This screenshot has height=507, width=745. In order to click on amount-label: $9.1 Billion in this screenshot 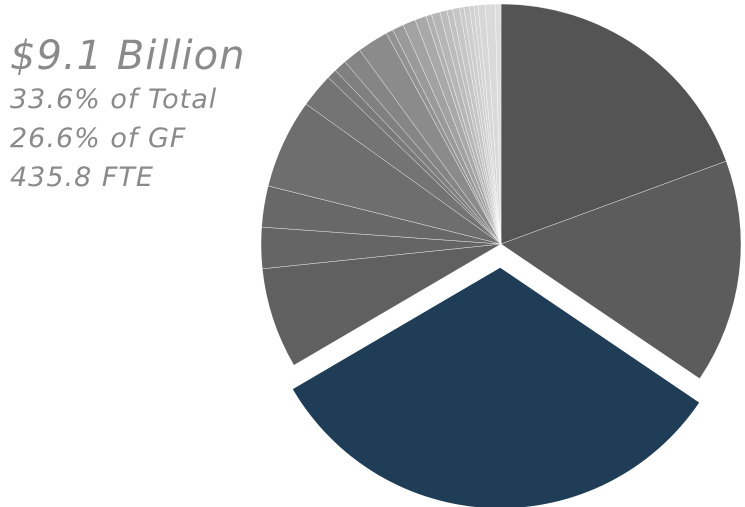, I will do `click(128, 56)`.